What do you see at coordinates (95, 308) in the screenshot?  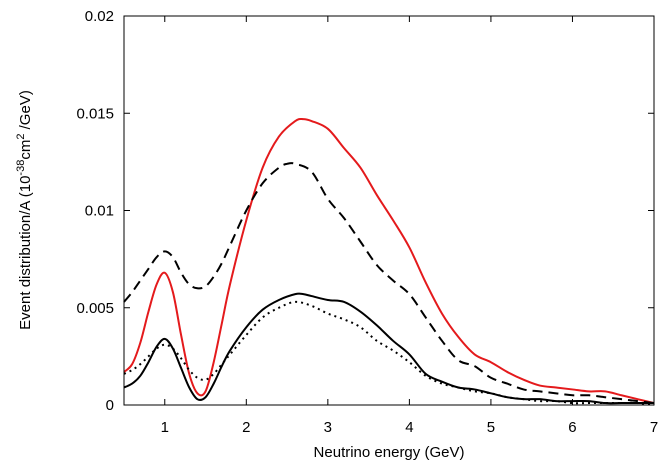 I see `y-tick-label: 0.005` at bounding box center [95, 308].